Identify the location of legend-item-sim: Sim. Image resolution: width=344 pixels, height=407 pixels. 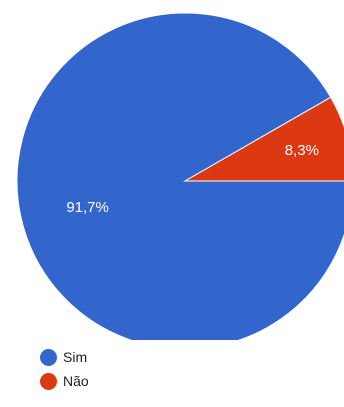
(64, 357).